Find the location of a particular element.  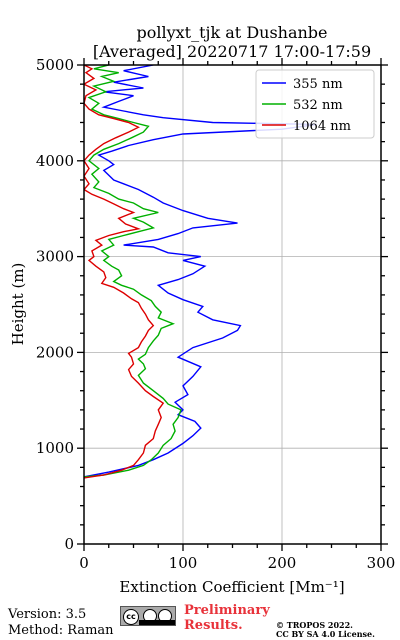

y-tick-label: 0 is located at coordinates (69, 544).